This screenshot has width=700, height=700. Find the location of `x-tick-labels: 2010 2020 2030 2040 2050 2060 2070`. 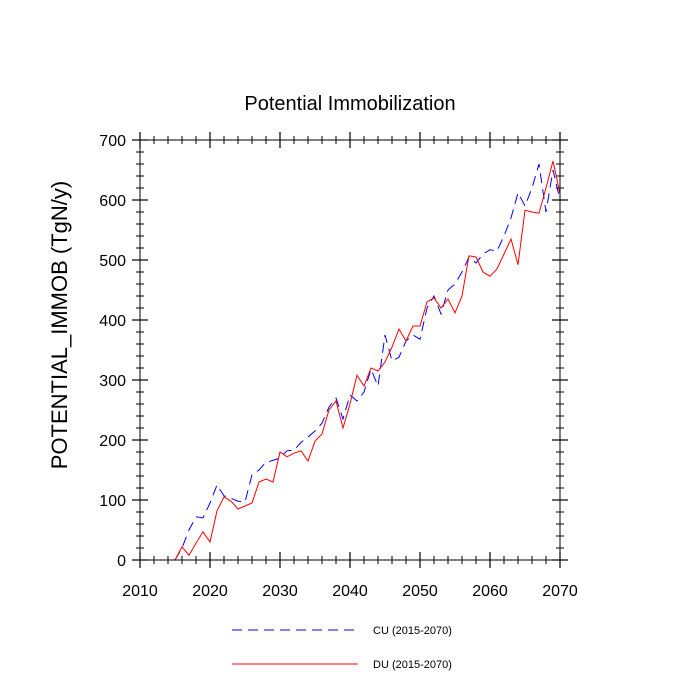

x-tick-labels: 2010 2020 2030 2040 2050 2060 2070 is located at coordinates (350, 591).